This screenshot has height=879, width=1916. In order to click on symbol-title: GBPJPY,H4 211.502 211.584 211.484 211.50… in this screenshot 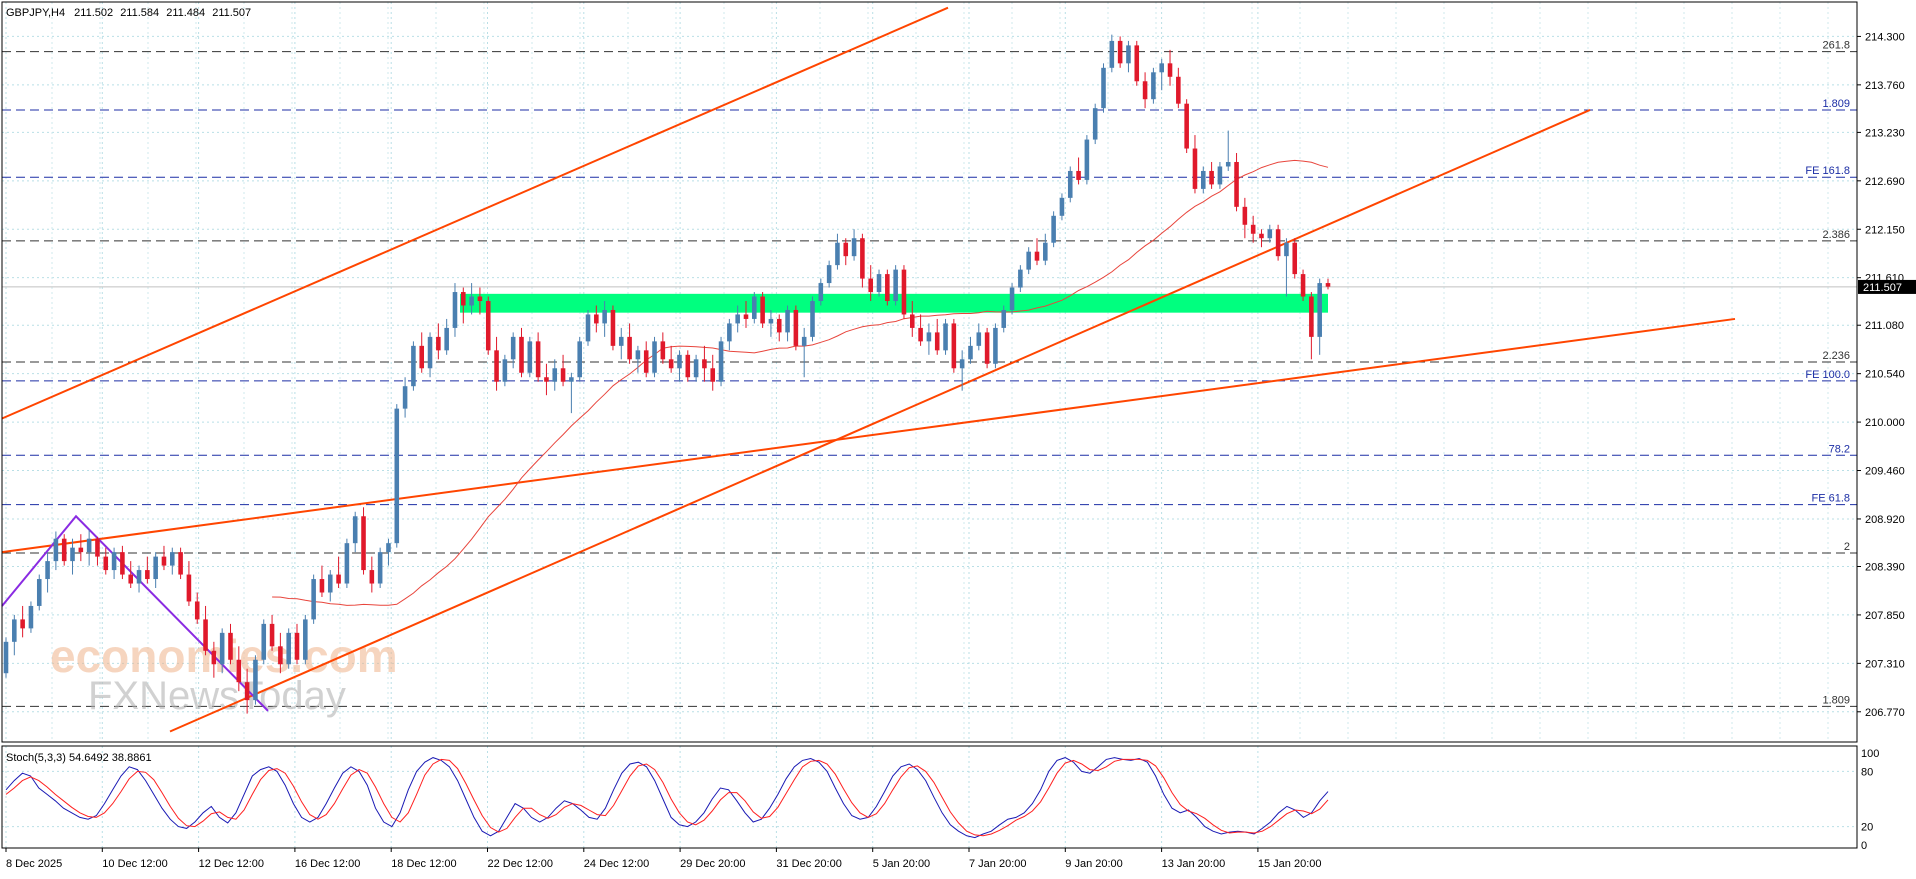, I will do `click(128, 13)`.